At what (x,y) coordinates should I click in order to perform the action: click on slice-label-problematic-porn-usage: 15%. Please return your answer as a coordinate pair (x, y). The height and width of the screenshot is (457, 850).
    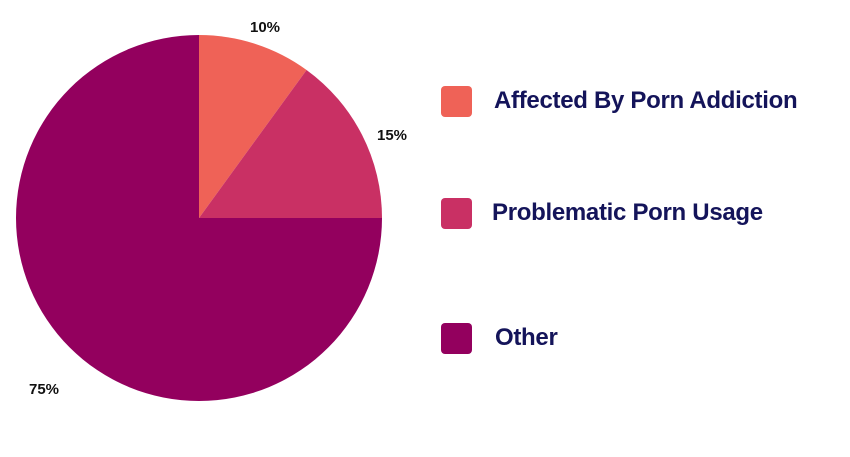
    Looking at the image, I should click on (392, 135).